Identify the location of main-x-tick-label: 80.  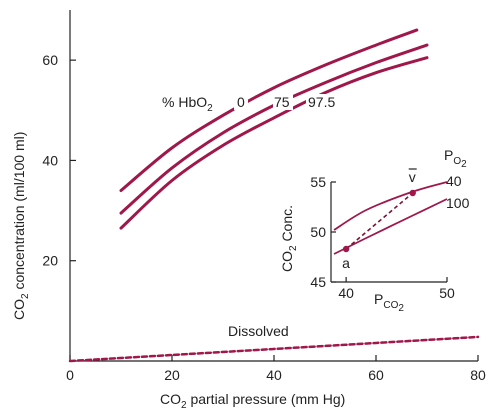
(478, 375).